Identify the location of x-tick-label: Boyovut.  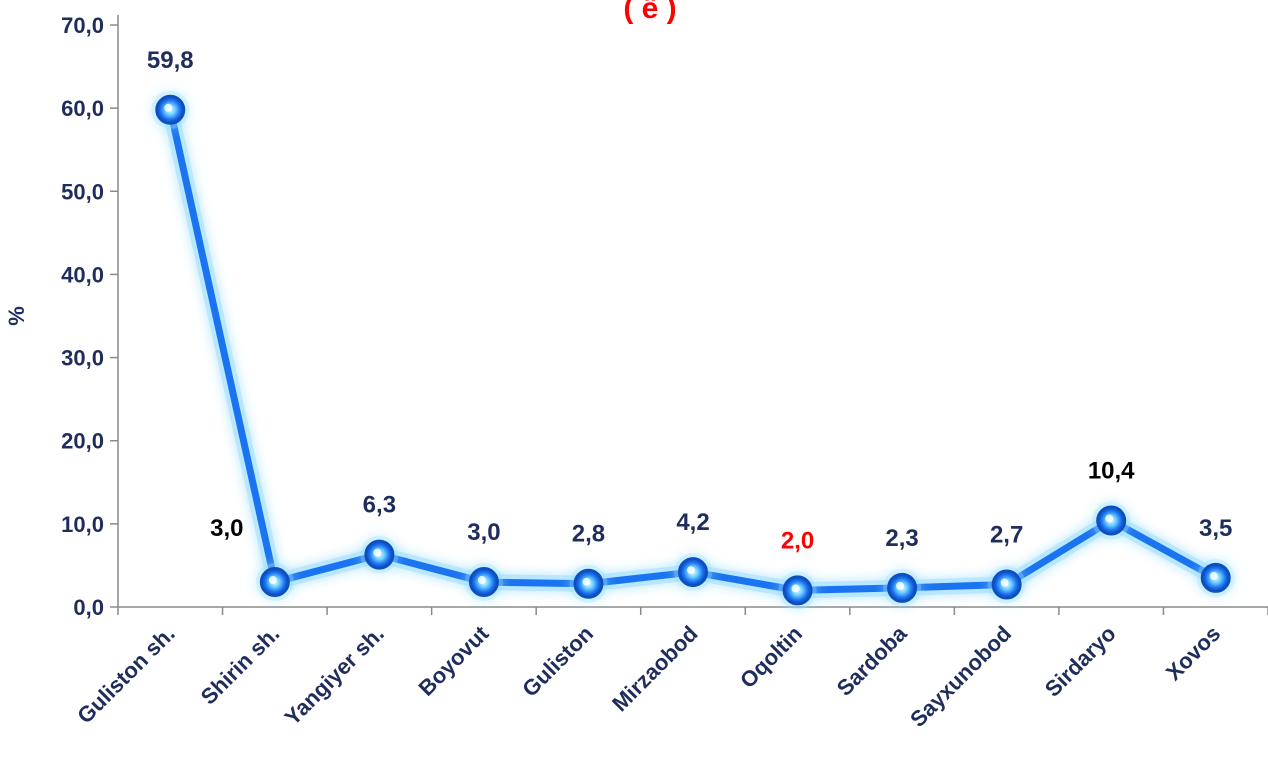
(454, 660).